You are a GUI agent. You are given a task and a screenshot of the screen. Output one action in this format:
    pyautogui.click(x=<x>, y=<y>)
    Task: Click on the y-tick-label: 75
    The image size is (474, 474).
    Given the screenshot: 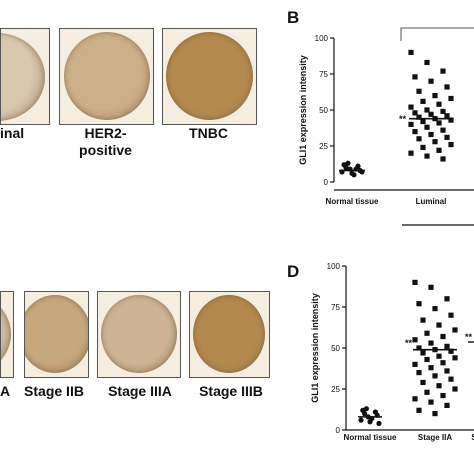 What is the action you would take?
    pyautogui.click(x=323, y=74)
    